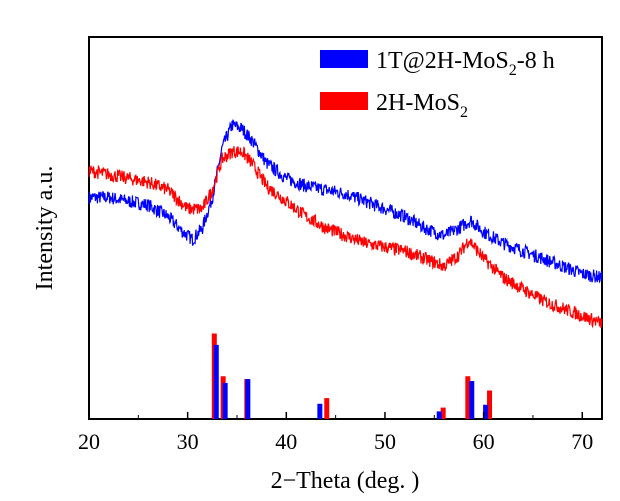  I want to click on legend: 1T@2H-MoS2-8 h 2H-MoS2, so click(437, 84).